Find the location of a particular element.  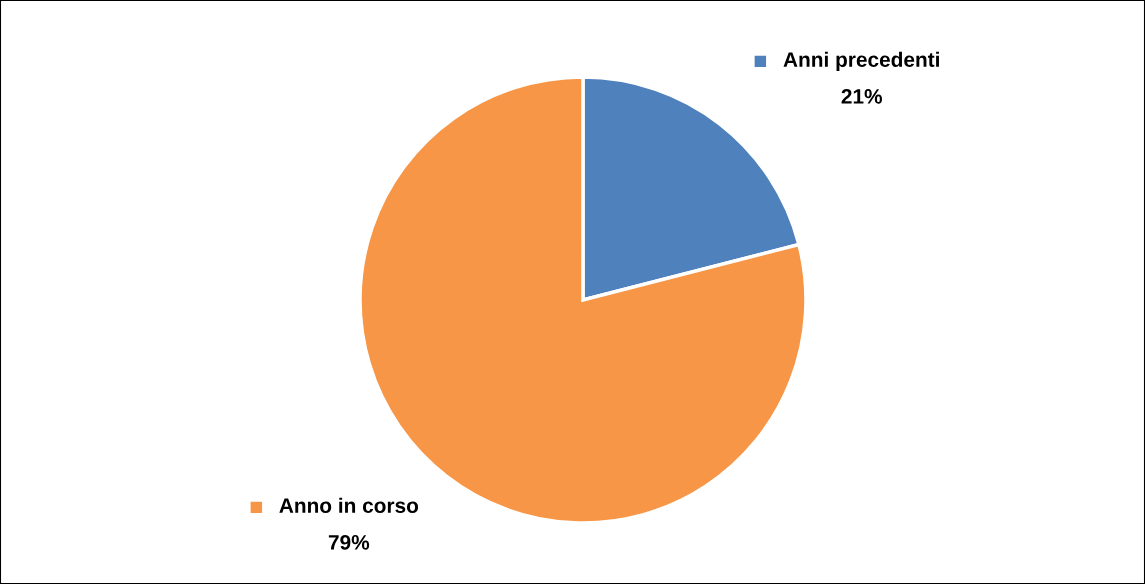

legend-label: Anni precedenti is located at coordinates (861, 61).